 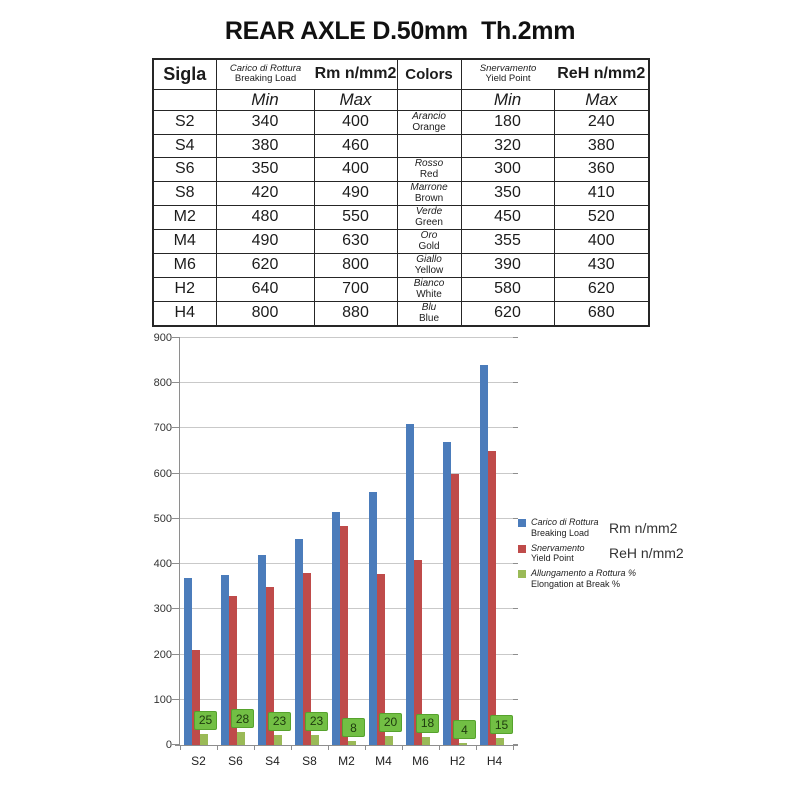 I want to click on legend-label-en: Breaking Load, so click(x=560, y=532).